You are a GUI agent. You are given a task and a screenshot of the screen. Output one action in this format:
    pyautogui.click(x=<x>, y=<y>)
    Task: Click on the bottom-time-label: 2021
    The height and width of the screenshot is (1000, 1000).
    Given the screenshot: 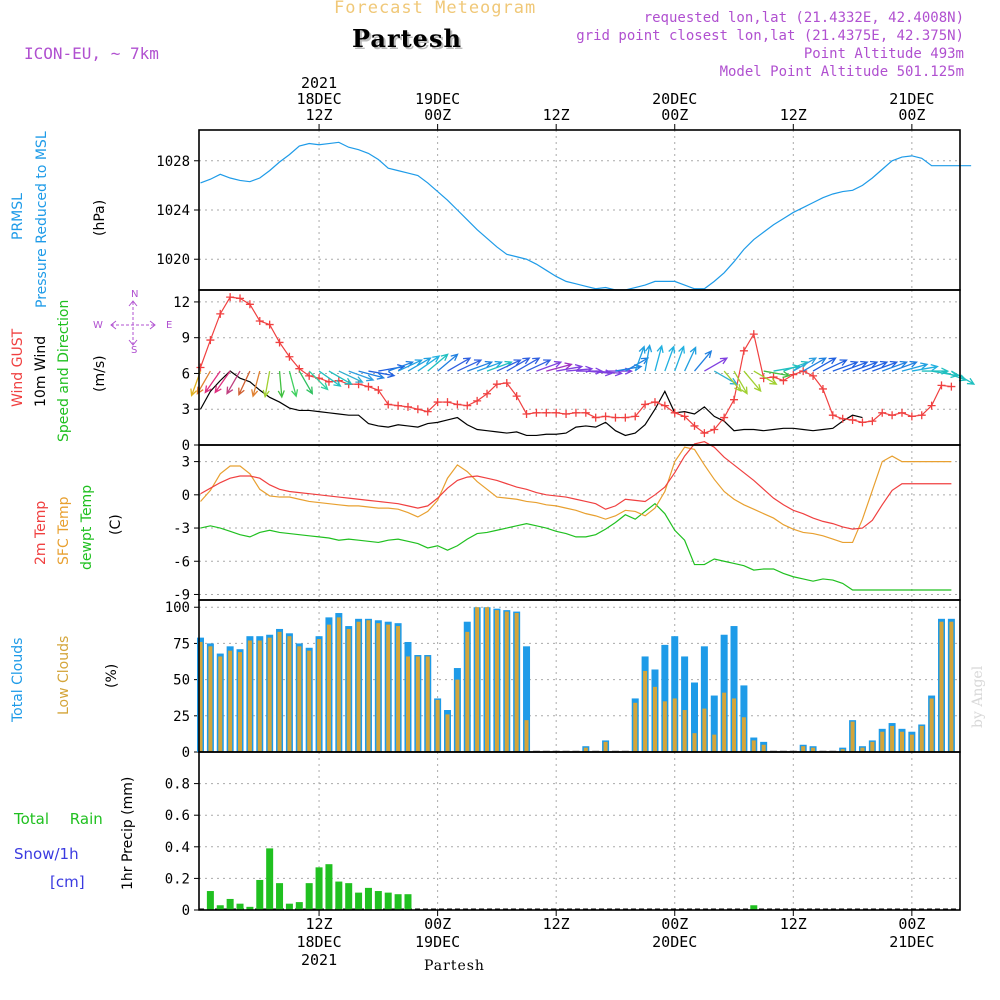 What is the action you would take?
    pyautogui.click(x=319, y=960)
    